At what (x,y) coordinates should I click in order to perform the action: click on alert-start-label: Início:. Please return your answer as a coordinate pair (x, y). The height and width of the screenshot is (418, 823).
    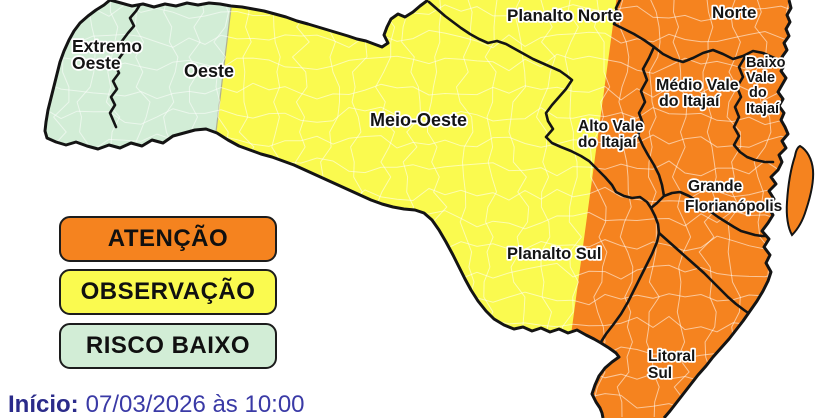
    Looking at the image, I should click on (43, 404).